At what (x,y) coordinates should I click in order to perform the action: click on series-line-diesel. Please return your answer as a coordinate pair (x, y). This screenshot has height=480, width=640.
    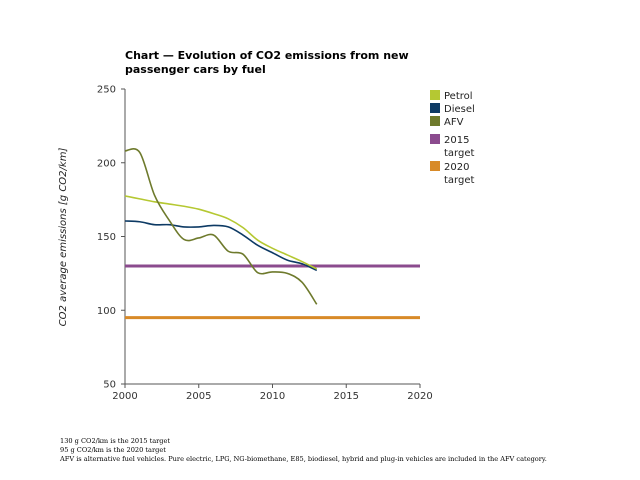
    Looking at the image, I should click on (221, 246).